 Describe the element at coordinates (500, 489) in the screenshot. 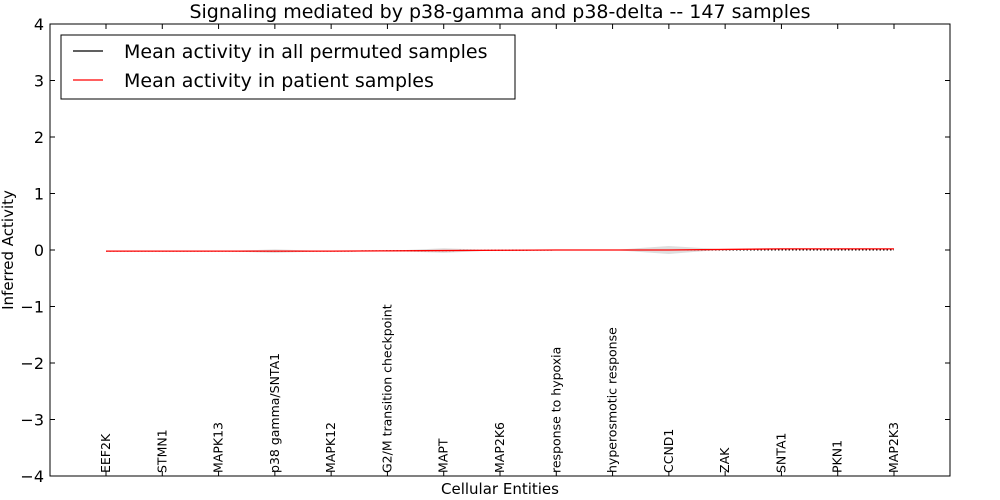

I see `x-axis-label: Cellular Entities` at that location.